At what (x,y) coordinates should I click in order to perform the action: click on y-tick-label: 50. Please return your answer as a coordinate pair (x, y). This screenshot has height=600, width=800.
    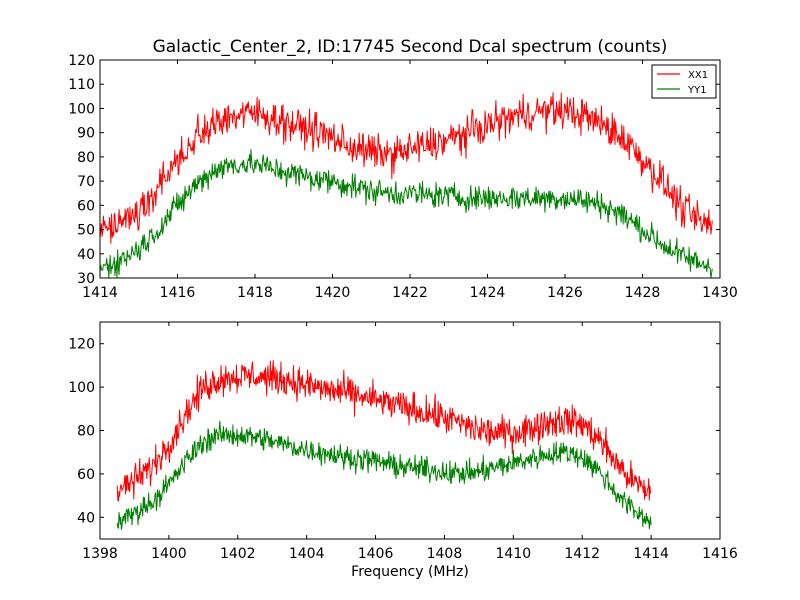
    Looking at the image, I should click on (86, 231).